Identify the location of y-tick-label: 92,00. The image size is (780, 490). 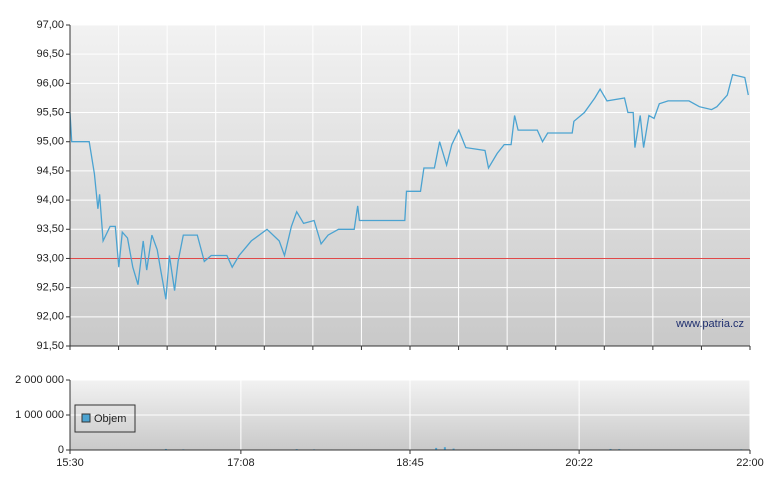
(50, 317).